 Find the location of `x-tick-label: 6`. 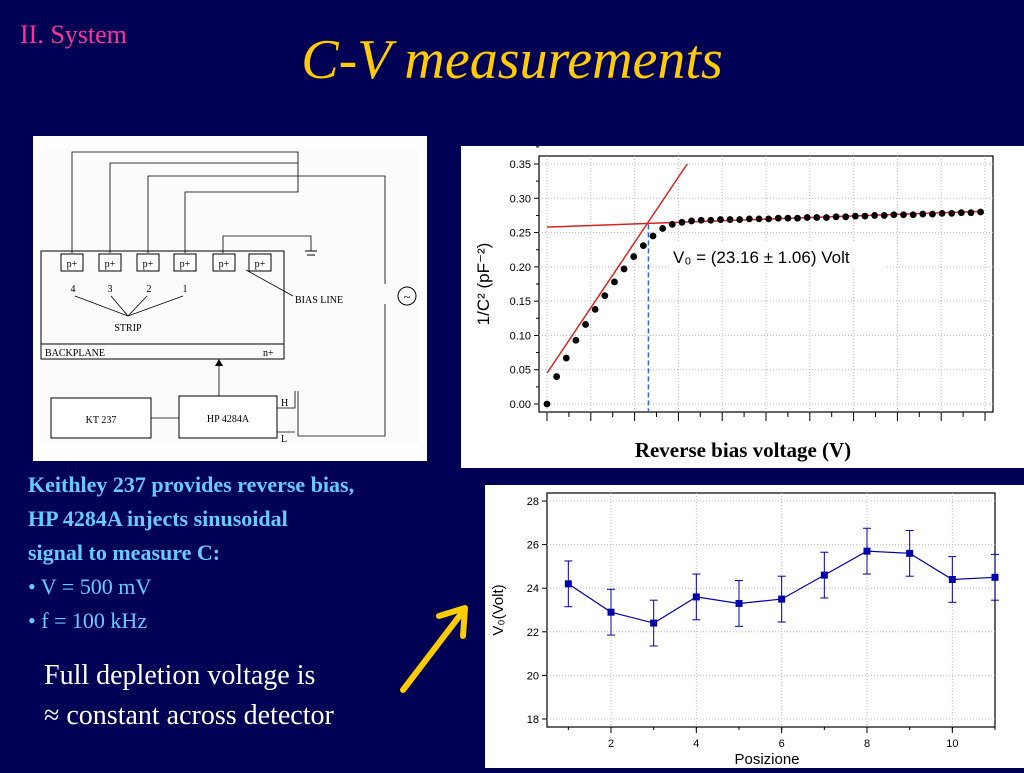

x-tick-label: 6 is located at coordinates (782, 744).